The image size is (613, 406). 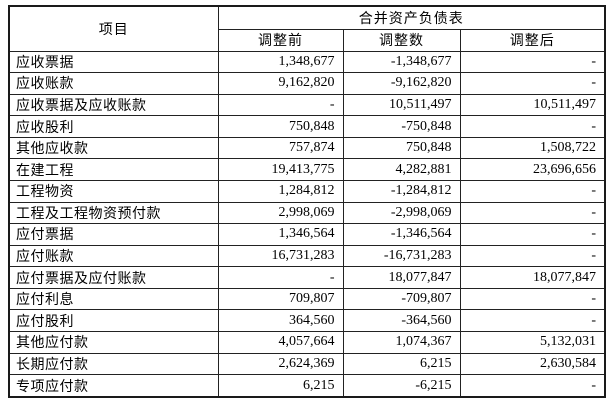 I want to click on adjustment-amount-cell: -709,807, so click(x=401, y=299).